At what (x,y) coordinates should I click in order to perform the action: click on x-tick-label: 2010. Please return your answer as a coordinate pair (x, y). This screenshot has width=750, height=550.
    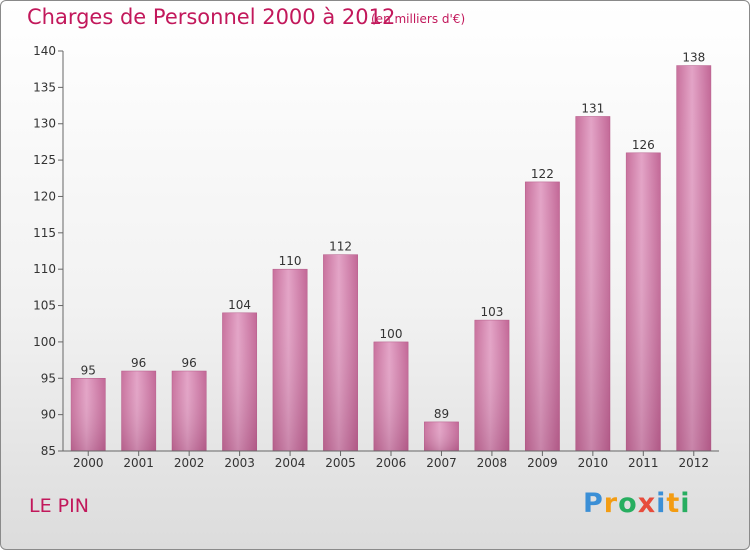
    Looking at the image, I should click on (593, 463).